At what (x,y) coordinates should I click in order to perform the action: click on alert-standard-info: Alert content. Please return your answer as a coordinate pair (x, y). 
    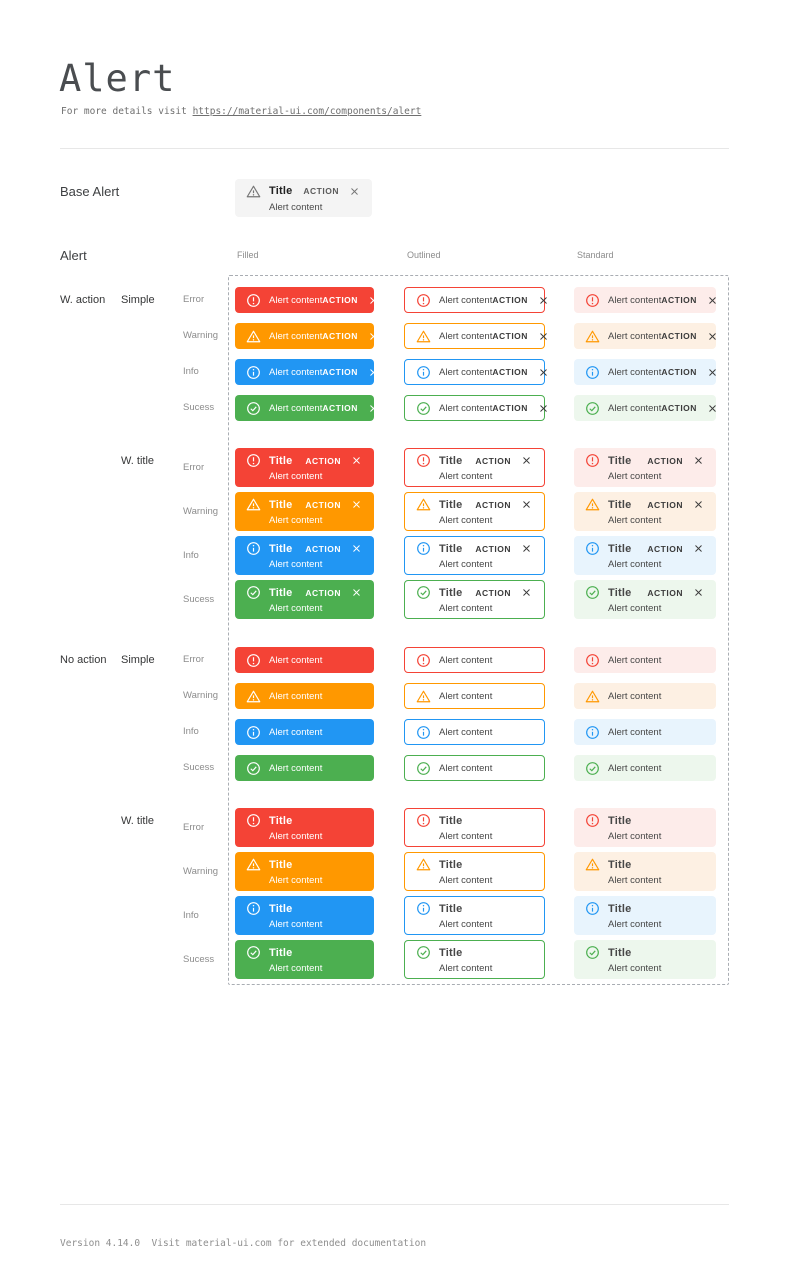
    Looking at the image, I should click on (645, 732).